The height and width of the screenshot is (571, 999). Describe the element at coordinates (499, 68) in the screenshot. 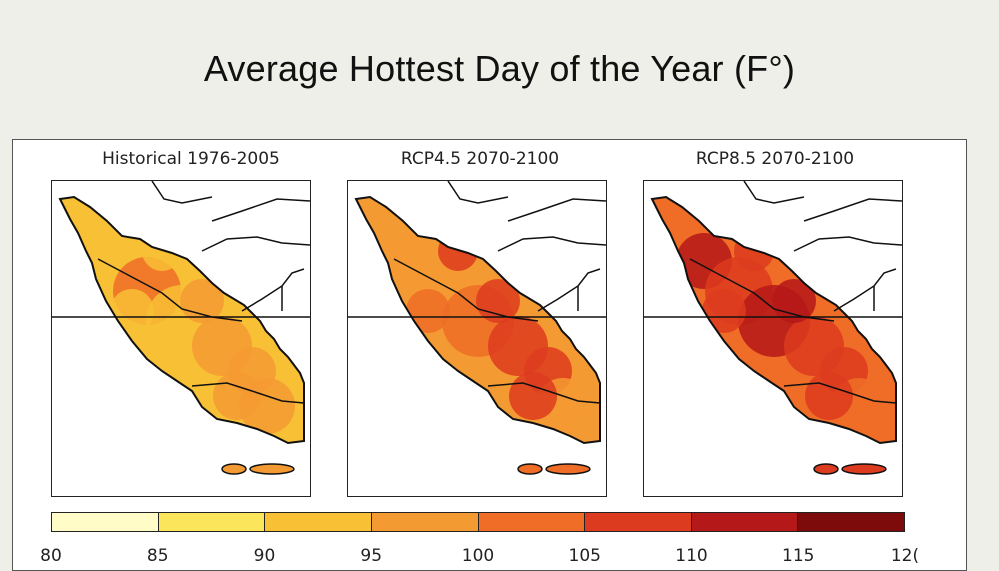

I see `slide-title: Average Hottest Day of the Year (F°)` at that location.